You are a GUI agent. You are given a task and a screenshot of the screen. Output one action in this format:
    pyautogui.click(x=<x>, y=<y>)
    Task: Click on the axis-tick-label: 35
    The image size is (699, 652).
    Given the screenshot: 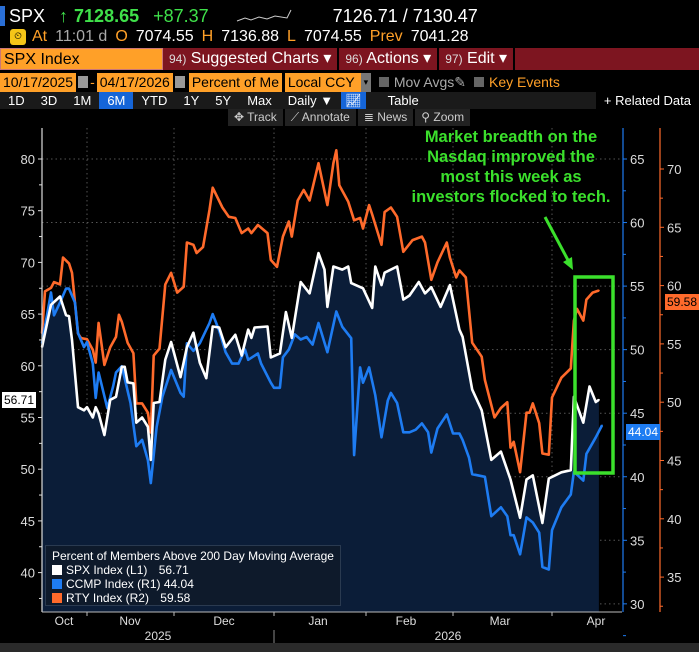 What is the action you would take?
    pyautogui.click(x=637, y=540)
    